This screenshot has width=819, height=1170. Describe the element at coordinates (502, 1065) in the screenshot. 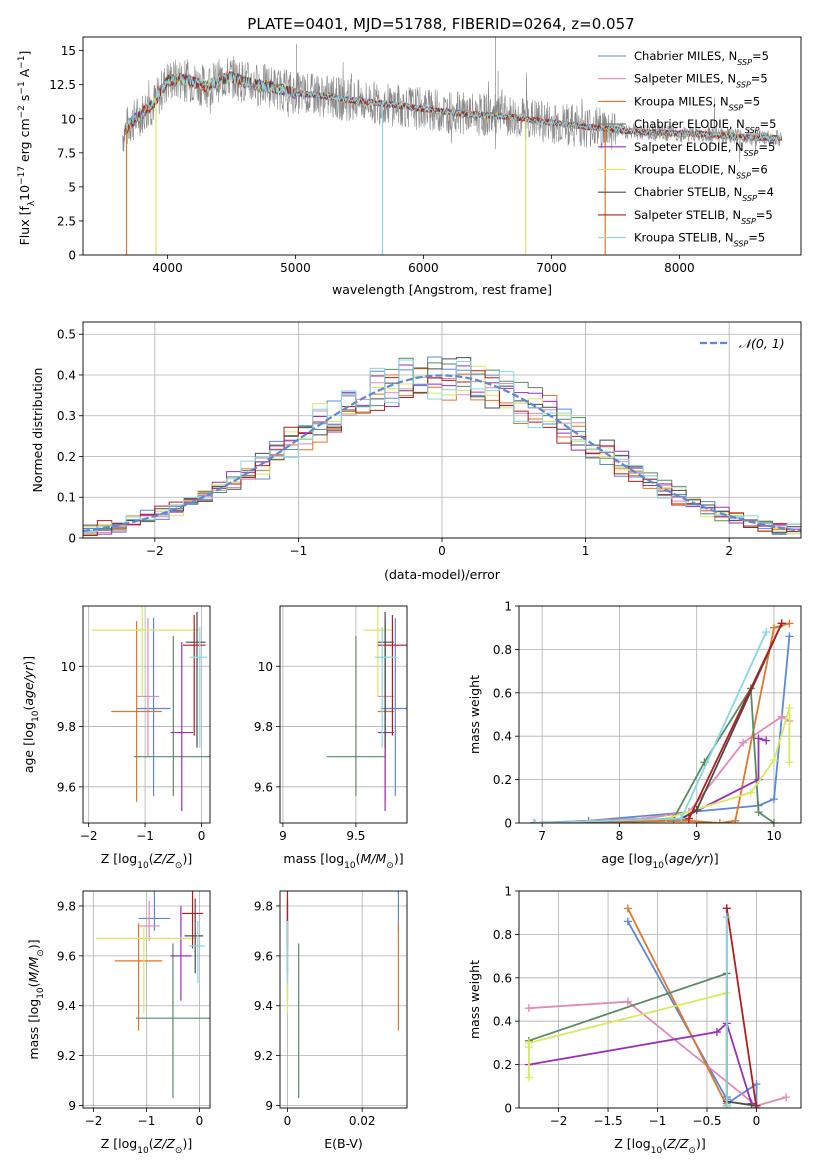

I see `weight-vs-Z-ytick-label: 0.2` at that location.